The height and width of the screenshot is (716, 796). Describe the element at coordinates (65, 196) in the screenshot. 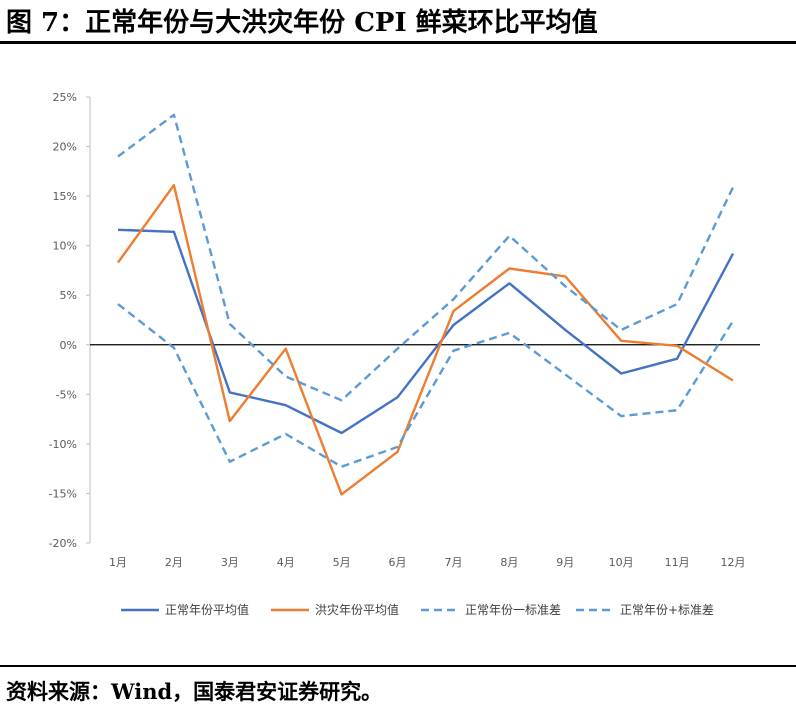

I see `y-tick-label: 15%` at that location.